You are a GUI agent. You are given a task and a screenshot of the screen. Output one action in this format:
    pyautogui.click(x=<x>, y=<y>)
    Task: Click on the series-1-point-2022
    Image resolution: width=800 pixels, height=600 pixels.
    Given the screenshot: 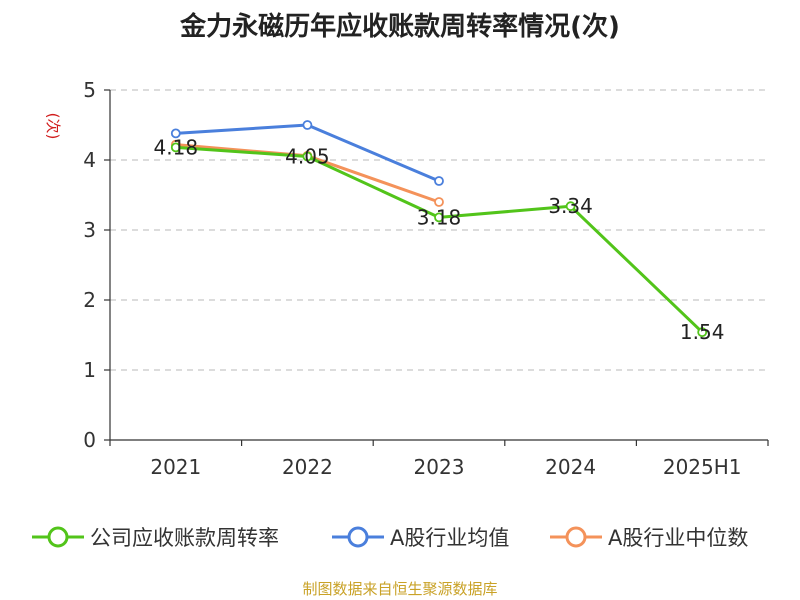 What is the action you would take?
    pyautogui.click(x=307, y=125)
    